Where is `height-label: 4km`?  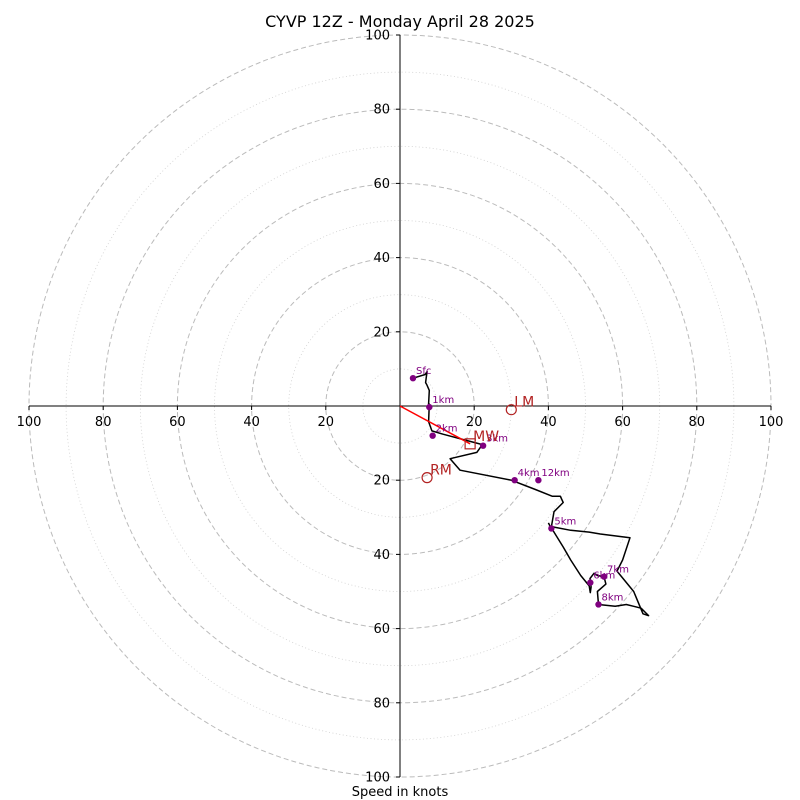 height-label: 4km is located at coordinates (529, 473).